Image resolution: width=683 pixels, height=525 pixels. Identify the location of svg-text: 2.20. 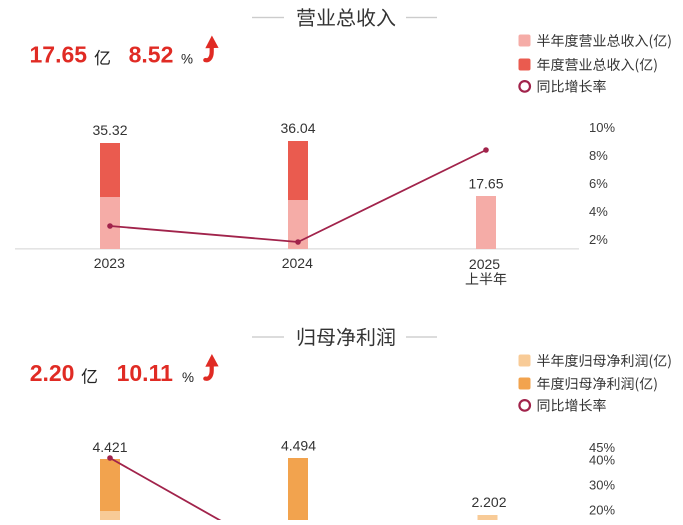
(52, 373).